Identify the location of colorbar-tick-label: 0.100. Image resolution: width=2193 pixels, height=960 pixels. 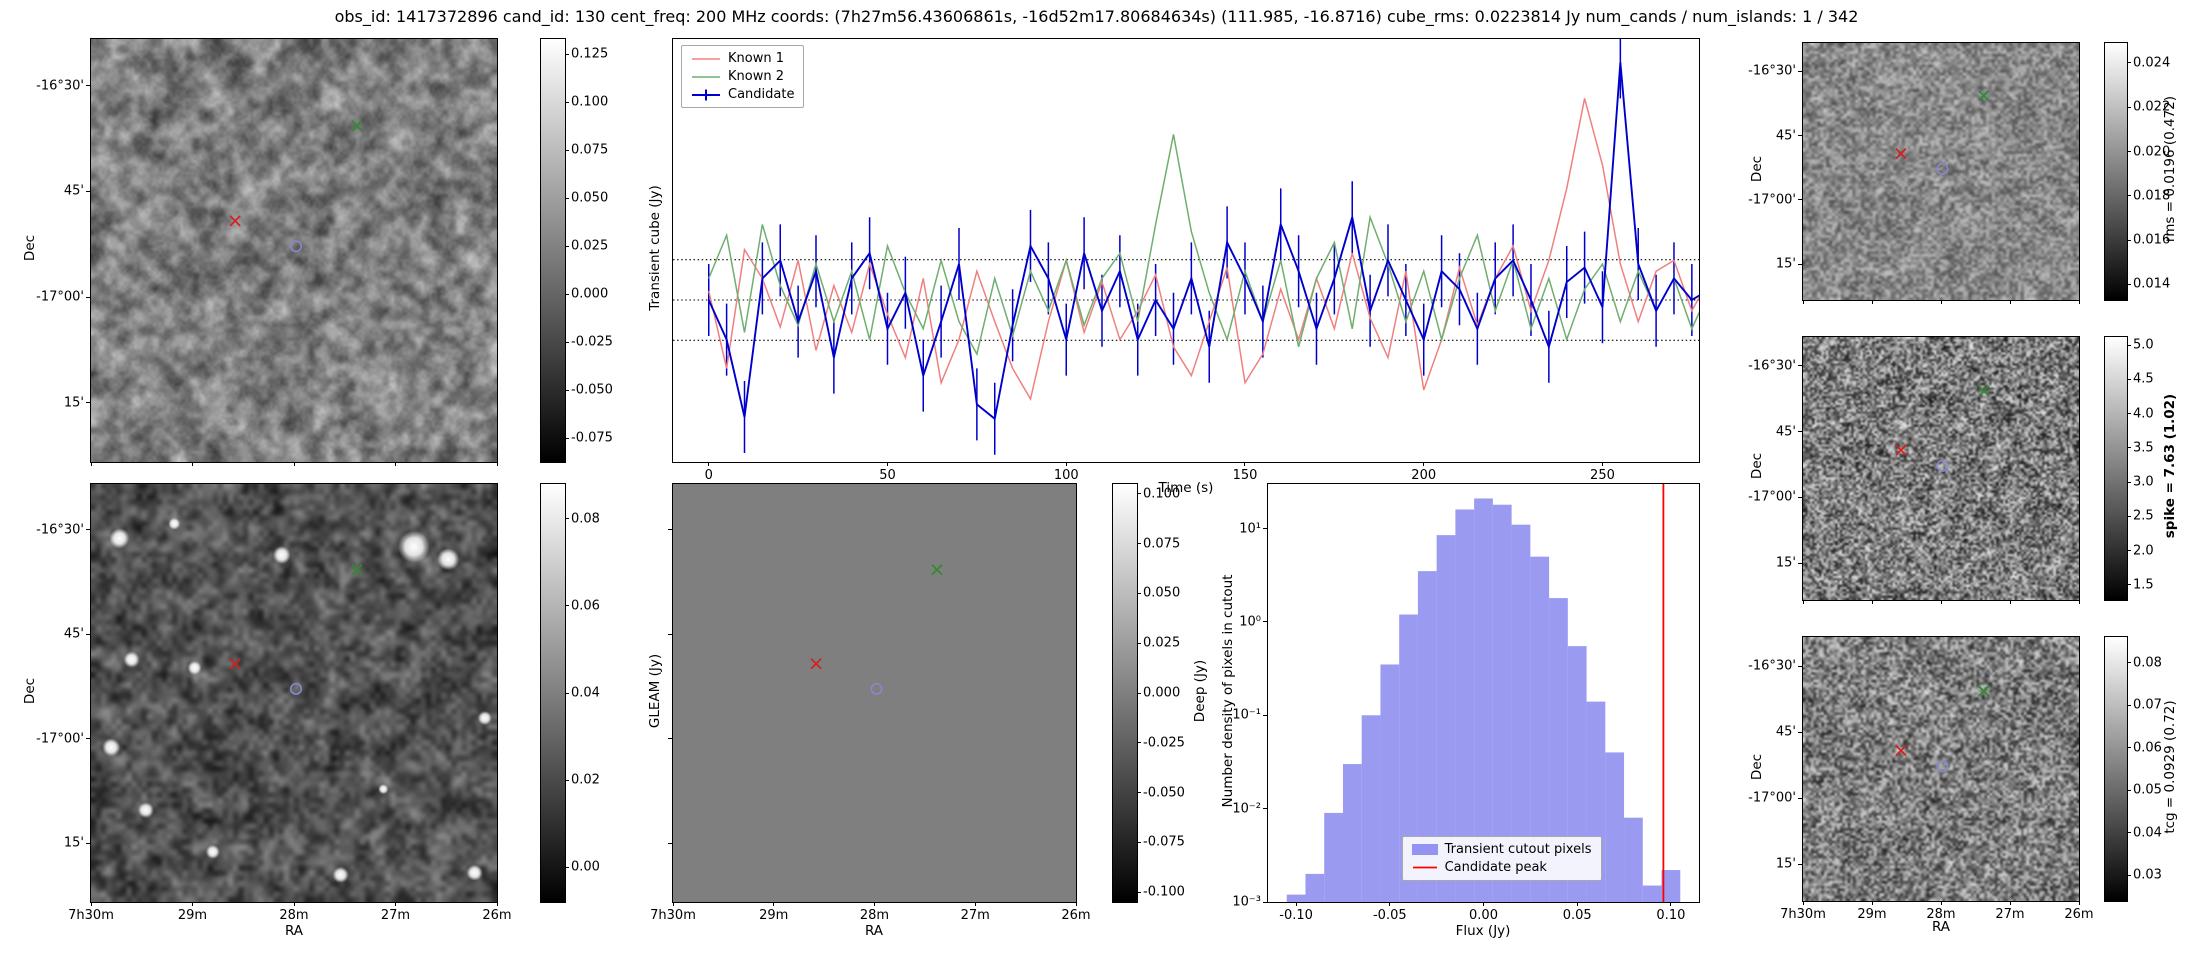
(1162, 494).